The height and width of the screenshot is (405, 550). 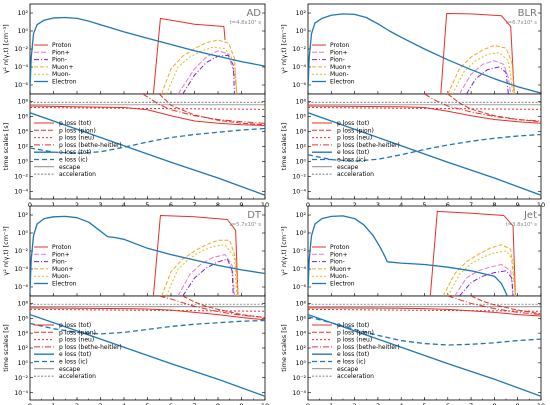 What do you see at coordinates (448, 205) in the screenshot?
I see `x-tick-label: 6` at bounding box center [448, 205].